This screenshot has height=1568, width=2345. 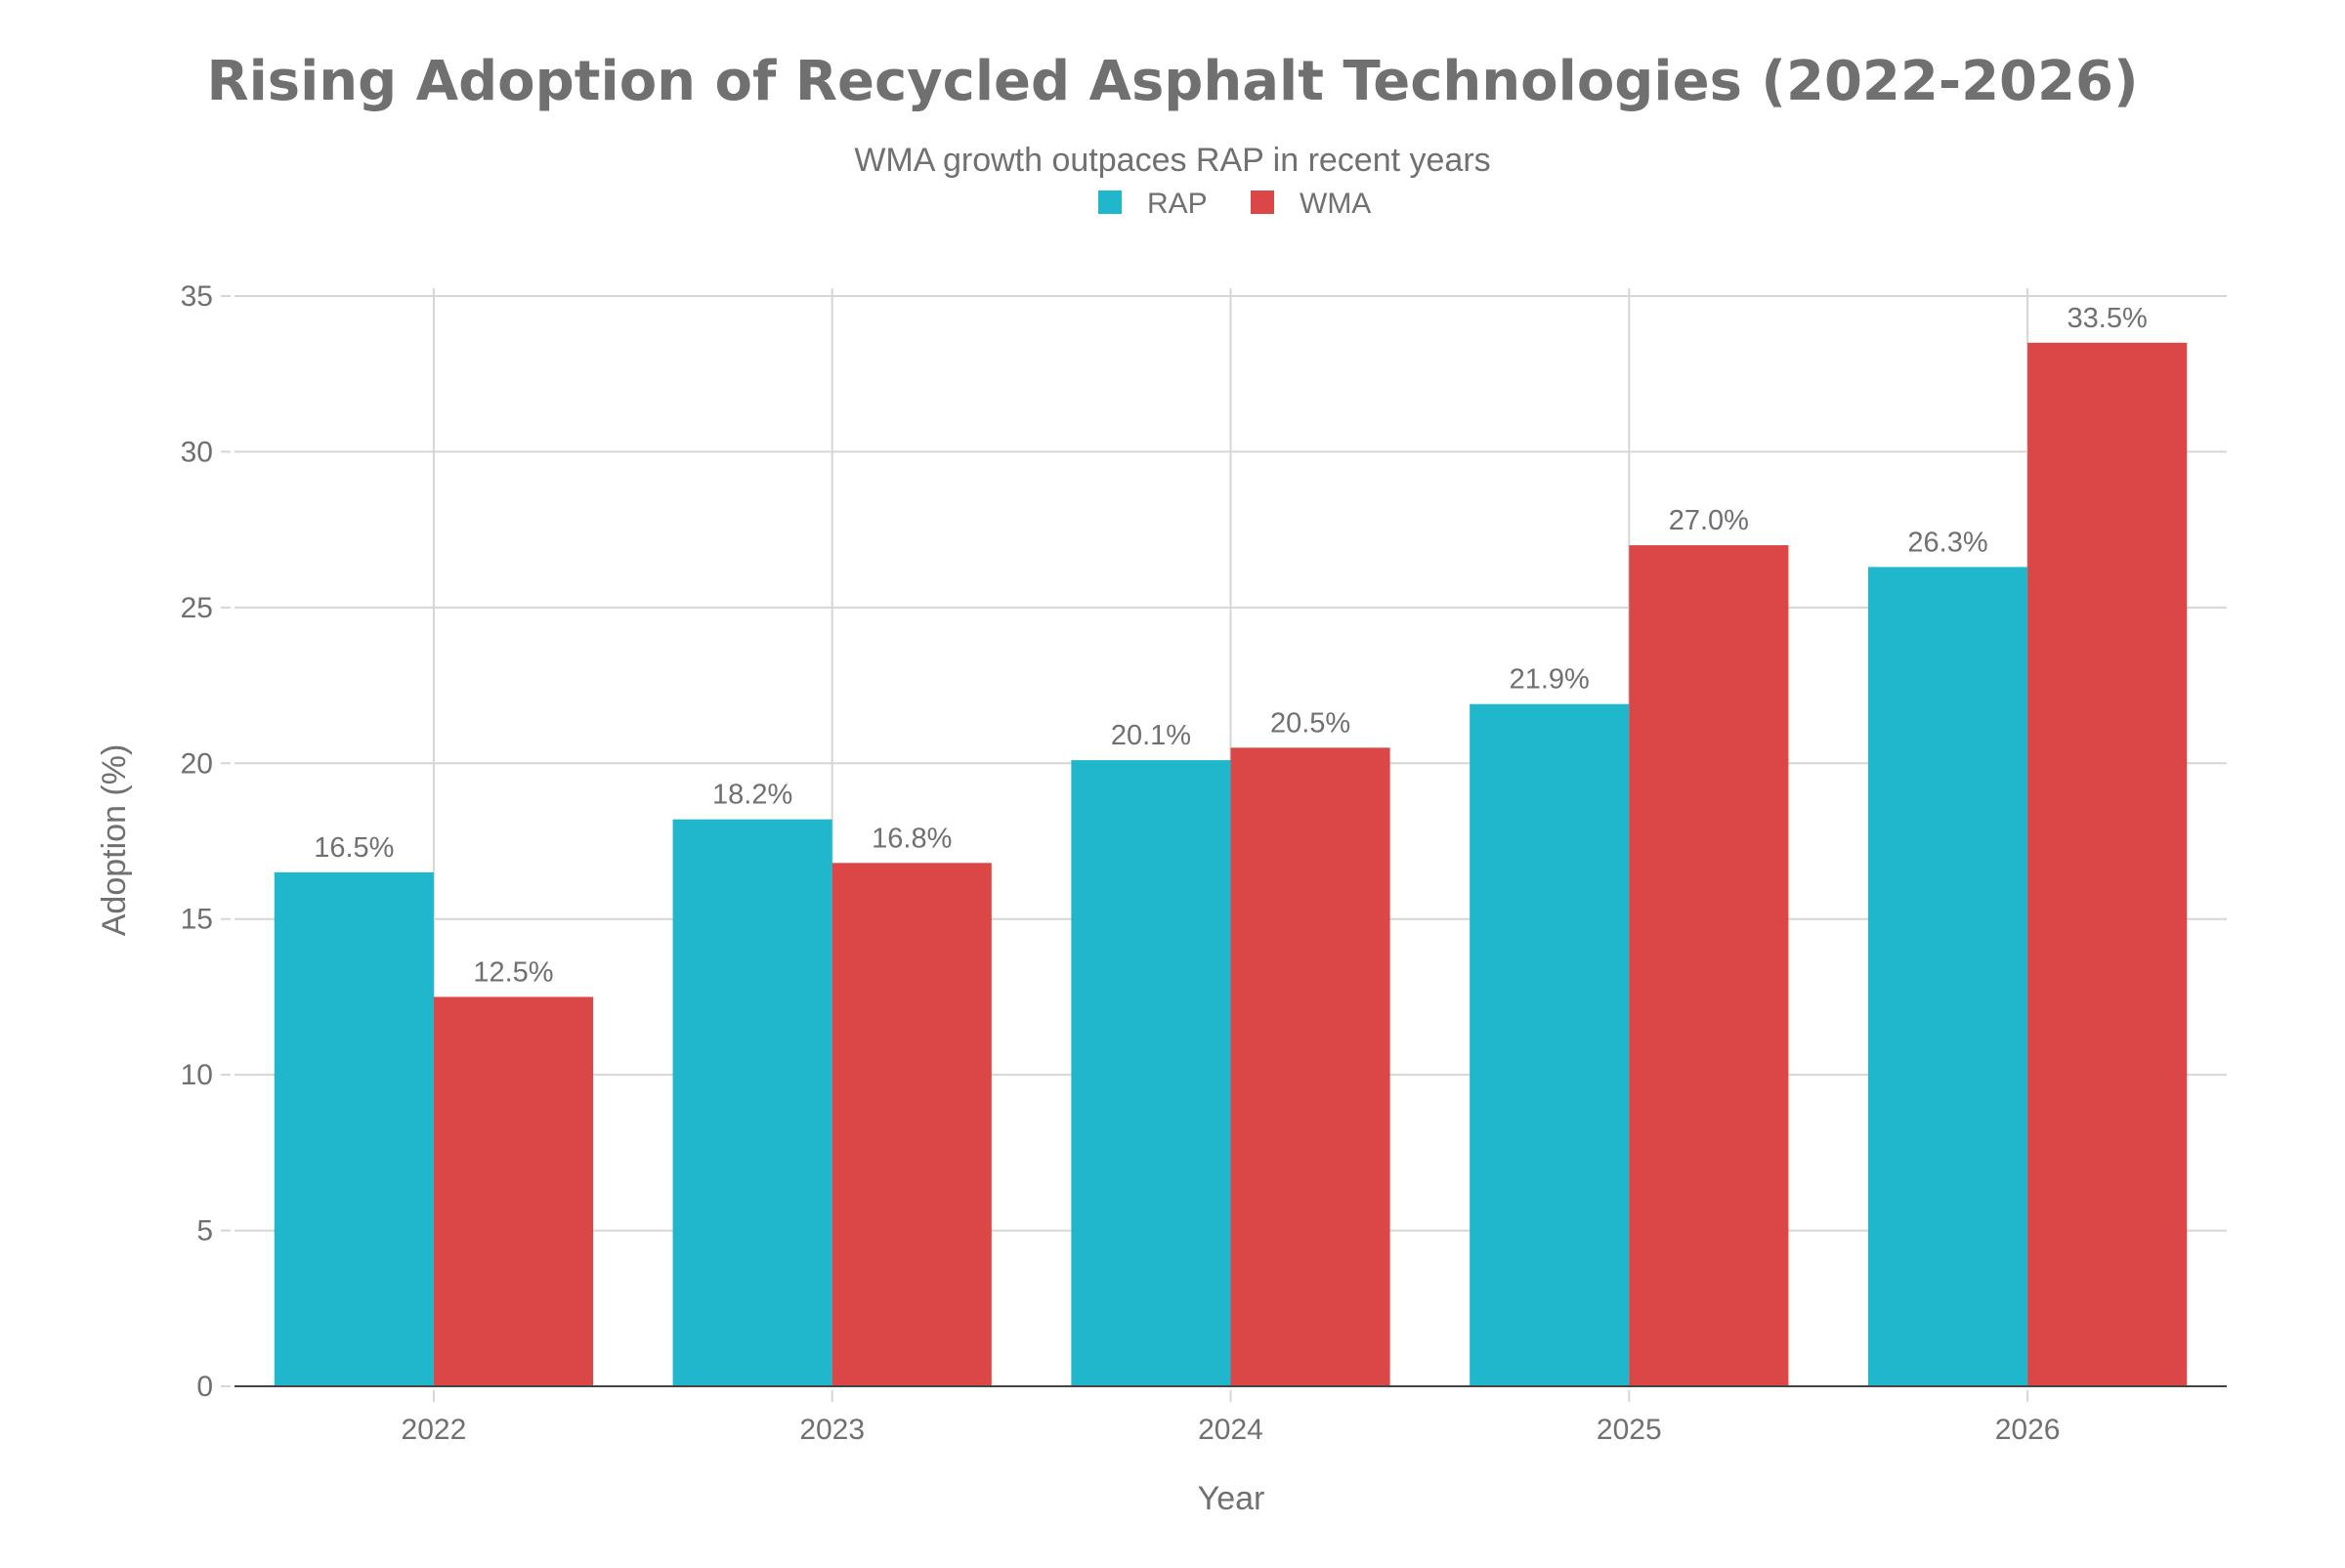 I want to click on y-tick-label: 0, so click(x=204, y=1387).